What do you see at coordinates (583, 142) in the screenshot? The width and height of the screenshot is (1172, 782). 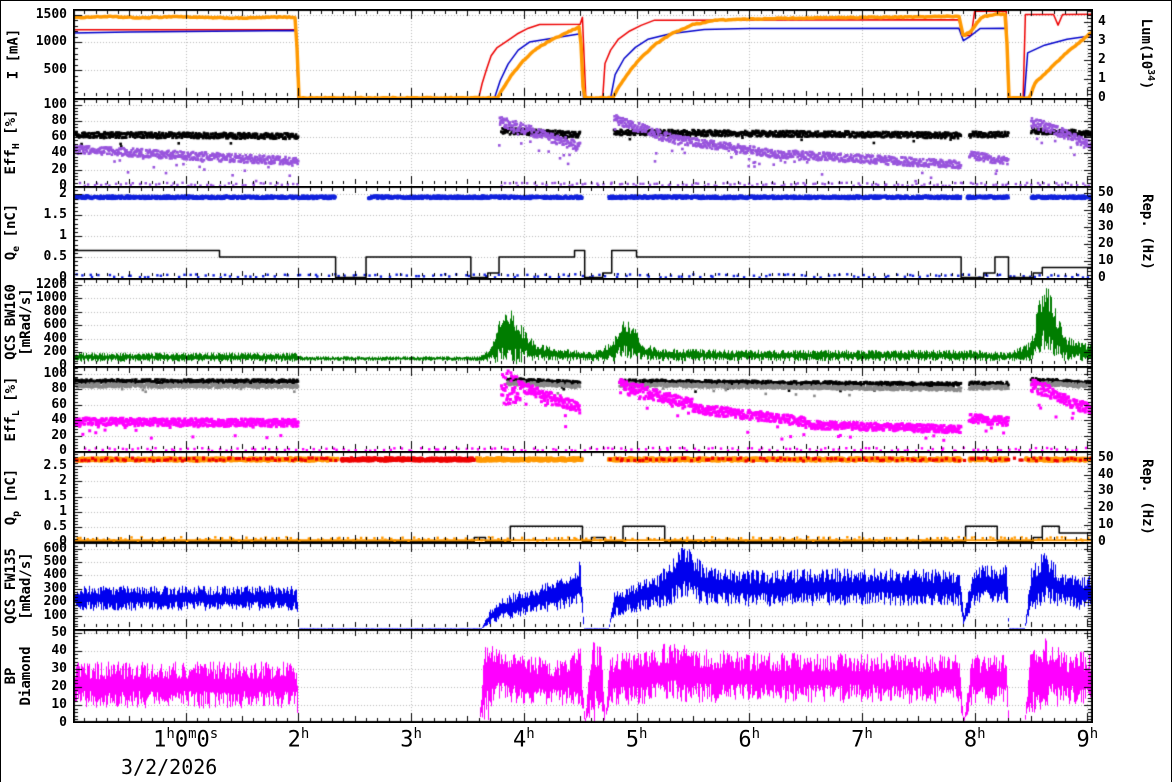 I see `panel-eff-h` at bounding box center [583, 142].